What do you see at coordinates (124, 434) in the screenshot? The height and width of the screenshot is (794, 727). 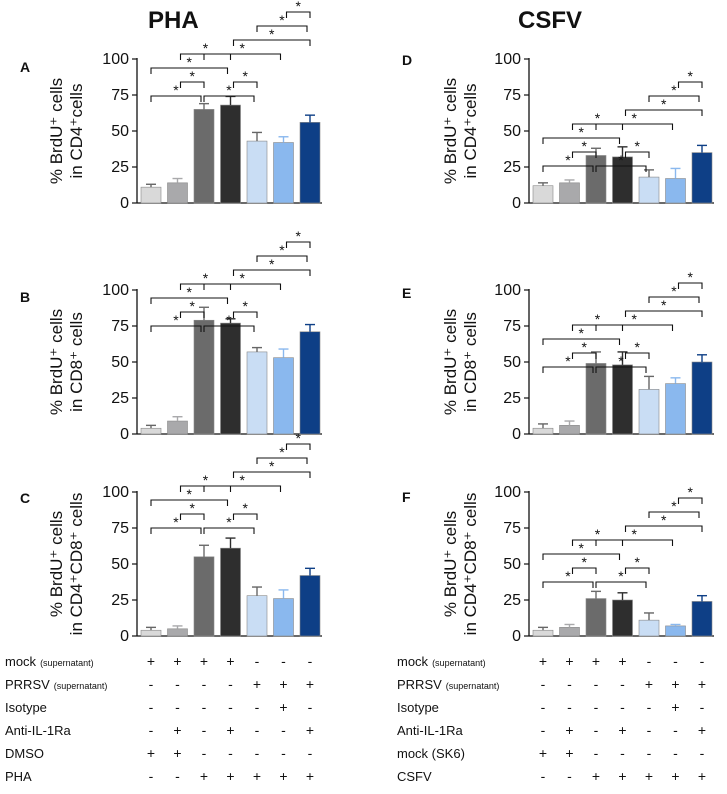 I see `panel-b-y-tick-label: 0` at bounding box center [124, 434].